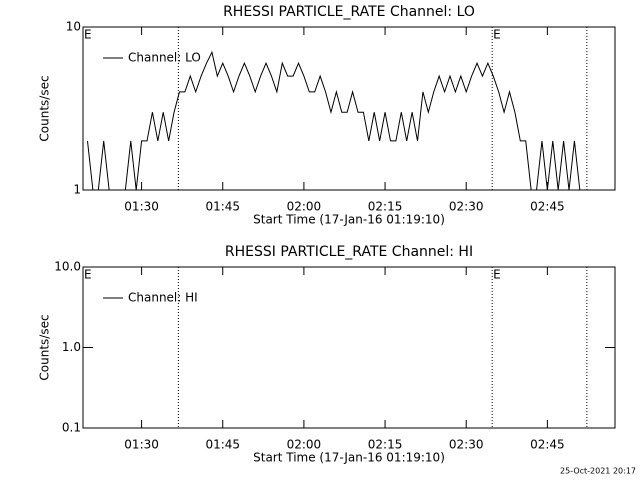 Image resolution: width=640 pixels, height=480 pixels. I want to click on y-tick-label: 1.0, so click(71, 347).